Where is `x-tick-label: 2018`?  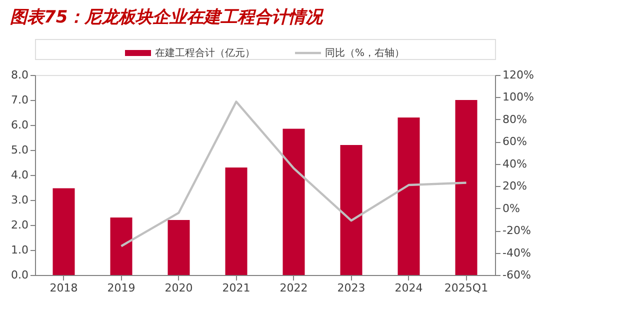
x-tick-label: 2018 is located at coordinates (64, 288).